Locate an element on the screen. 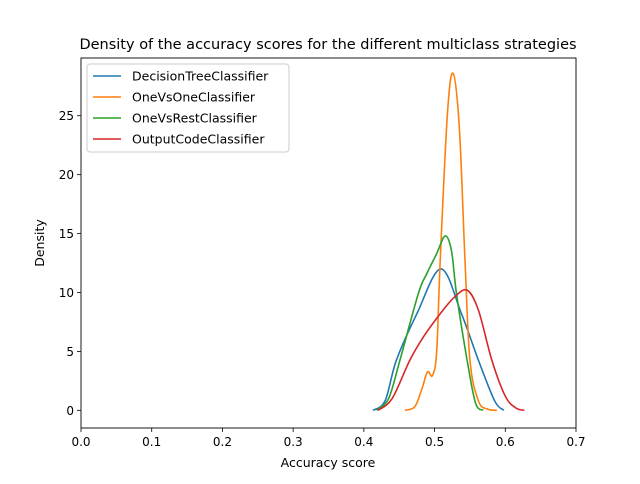 Image resolution: width=640 pixels, height=484 pixels. x-tick-label: 0.6 is located at coordinates (505, 442).